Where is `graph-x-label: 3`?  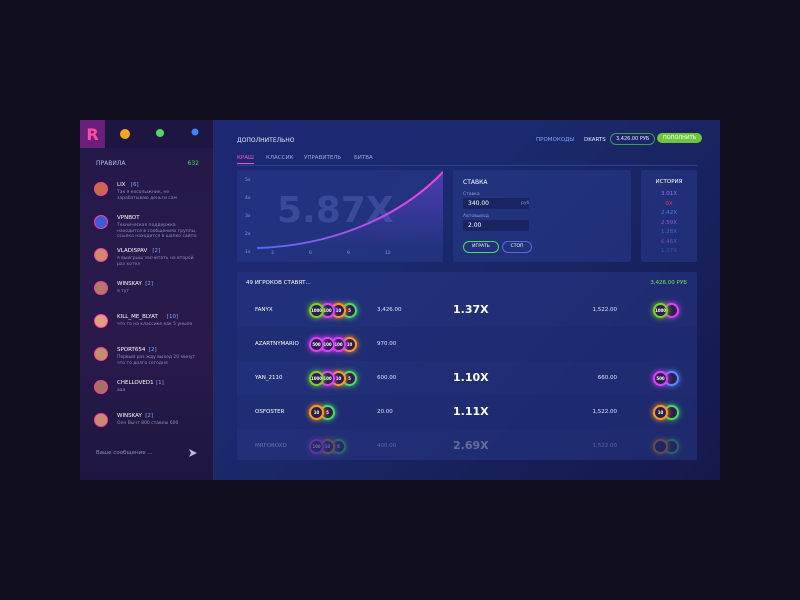
graph-x-label: 3 is located at coordinates (272, 253).